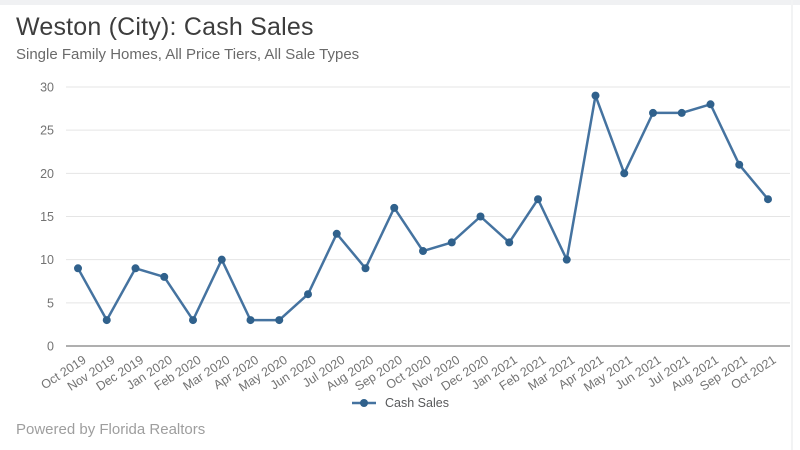 The image size is (800, 450). What do you see at coordinates (279, 320) in the screenshot?
I see `data-point-may-2020` at bounding box center [279, 320].